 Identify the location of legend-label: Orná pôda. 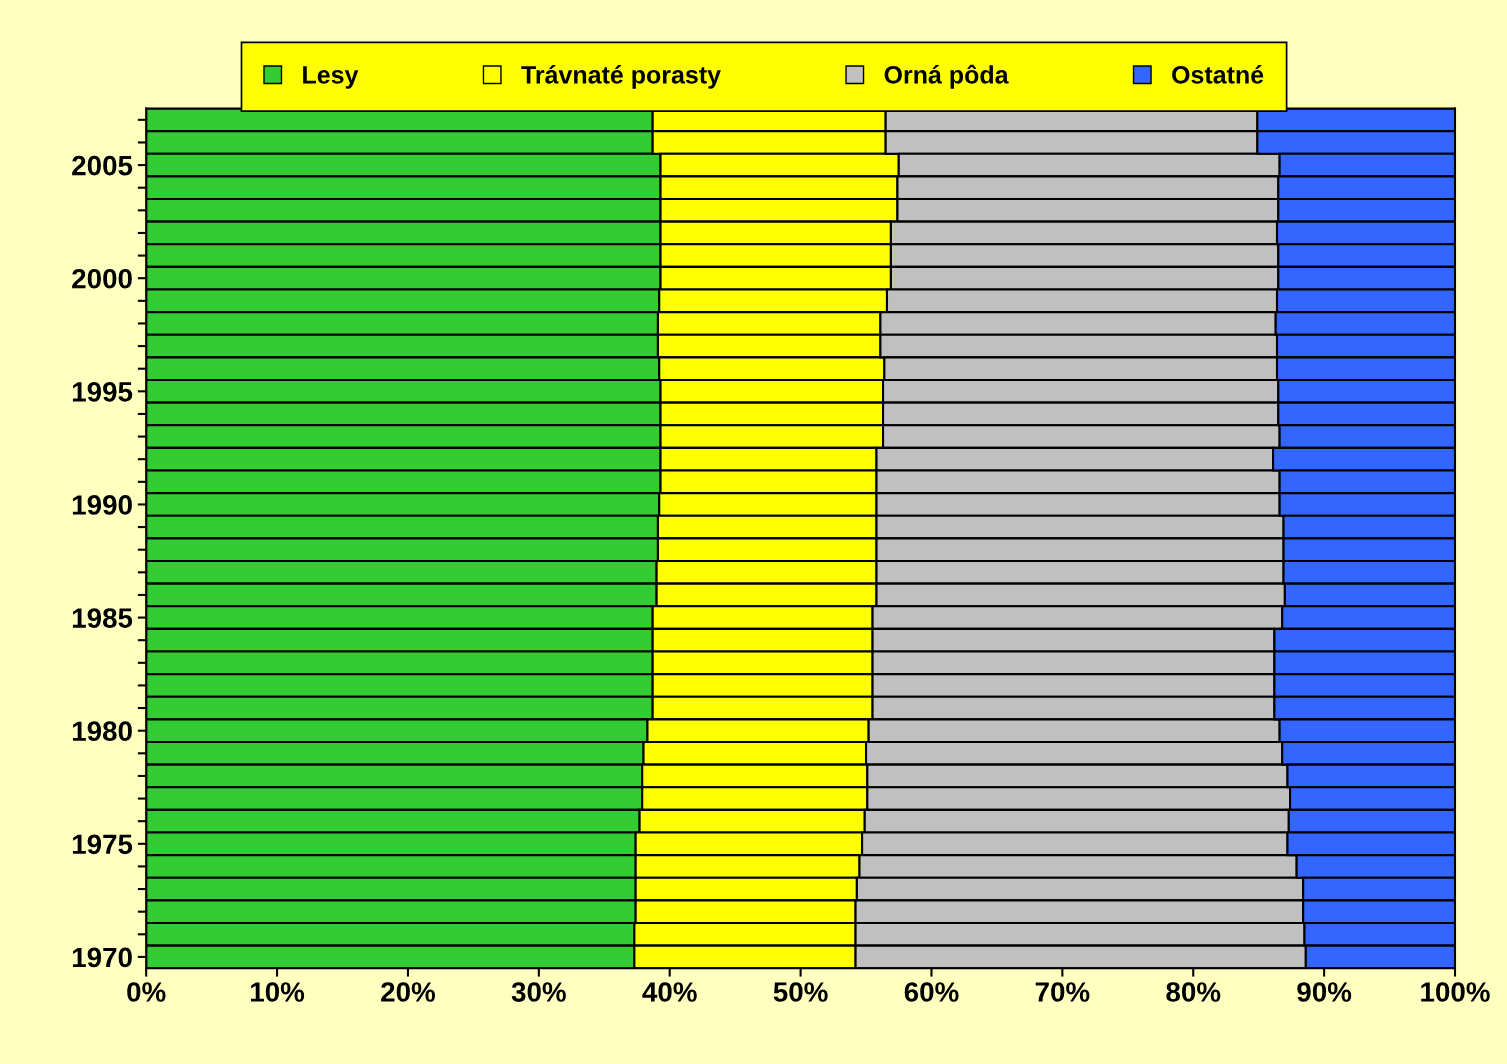
(946, 76).